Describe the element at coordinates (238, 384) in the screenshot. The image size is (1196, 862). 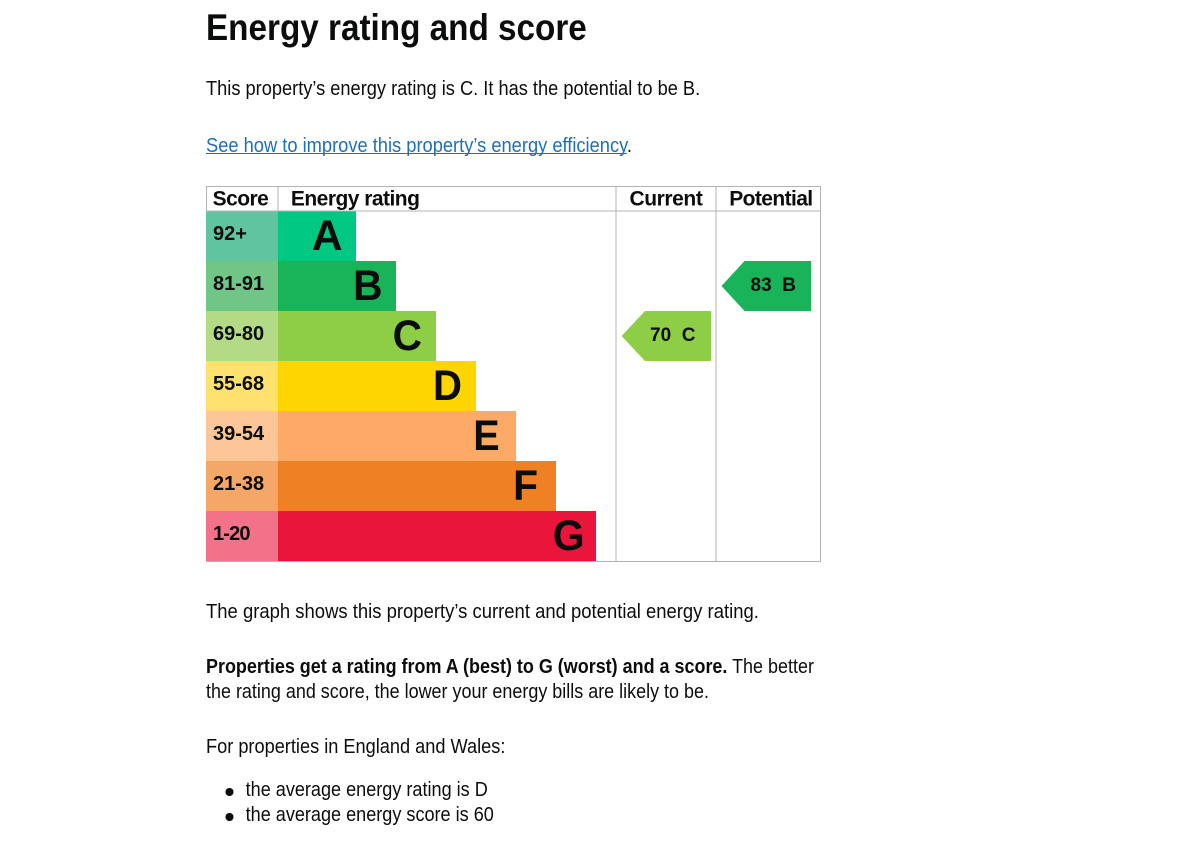
I see `svg-text: 55-68` at that location.